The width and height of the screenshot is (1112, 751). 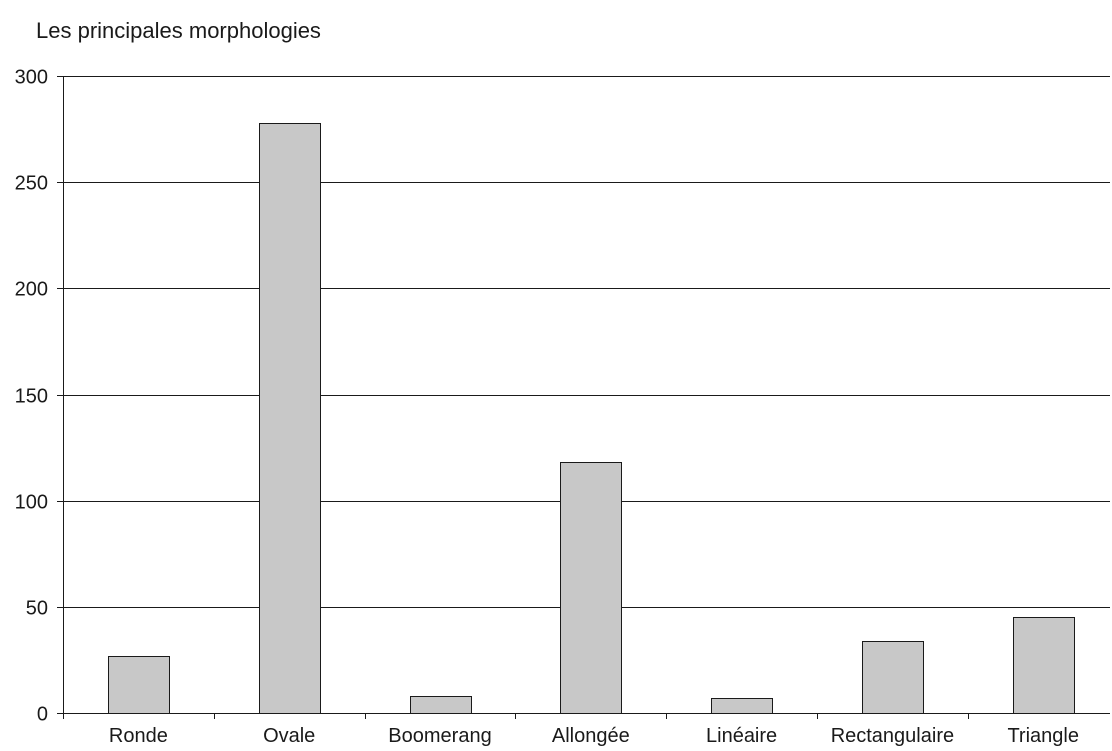 I want to click on bar-boomerang, so click(x=441, y=705).